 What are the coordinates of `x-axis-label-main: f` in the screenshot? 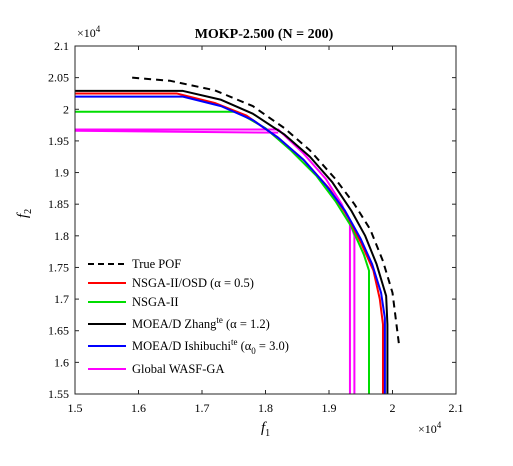 It's located at (264, 428).